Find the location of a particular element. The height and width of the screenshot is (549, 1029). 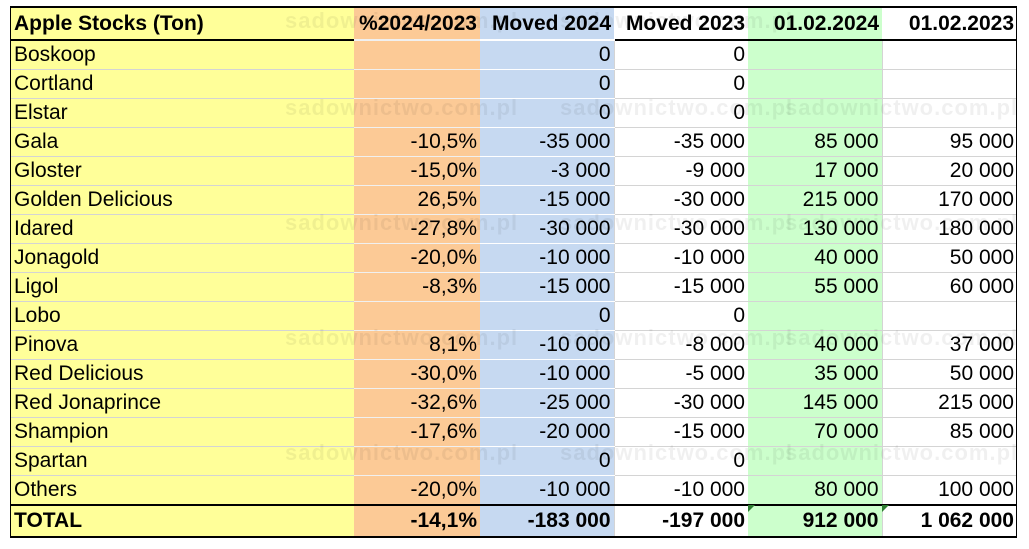

cell-stock-2023: 100 000 is located at coordinates (949, 490).